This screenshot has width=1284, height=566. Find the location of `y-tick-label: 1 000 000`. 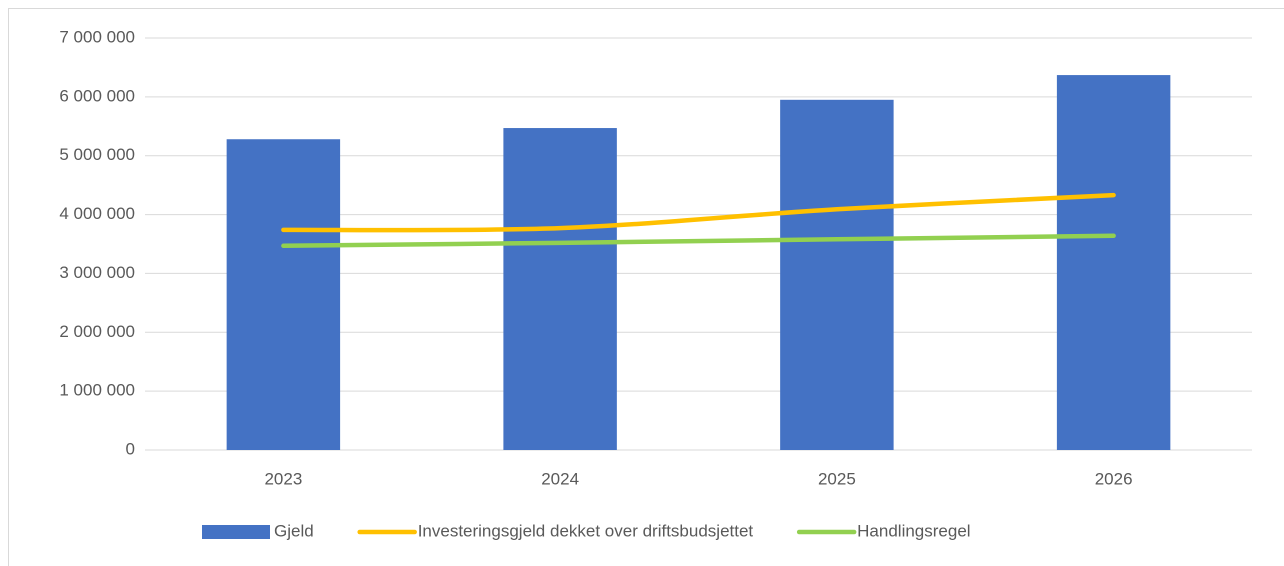

y-tick-label: 1 000 000 is located at coordinates (97, 390).